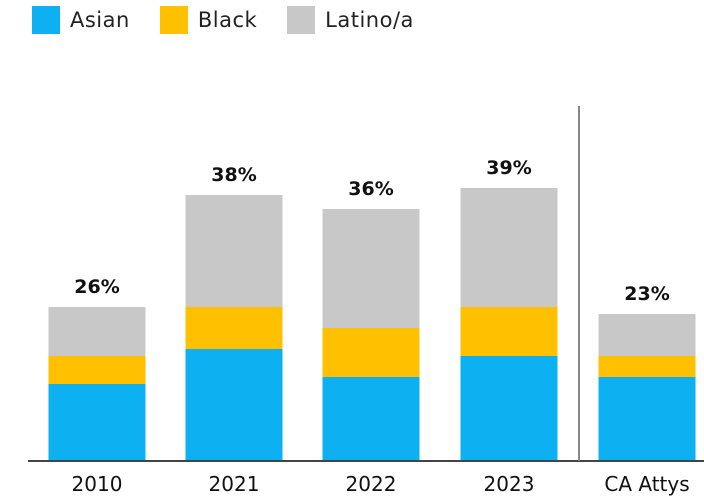  I want to click on total-label-2021: 38%, so click(233, 175).